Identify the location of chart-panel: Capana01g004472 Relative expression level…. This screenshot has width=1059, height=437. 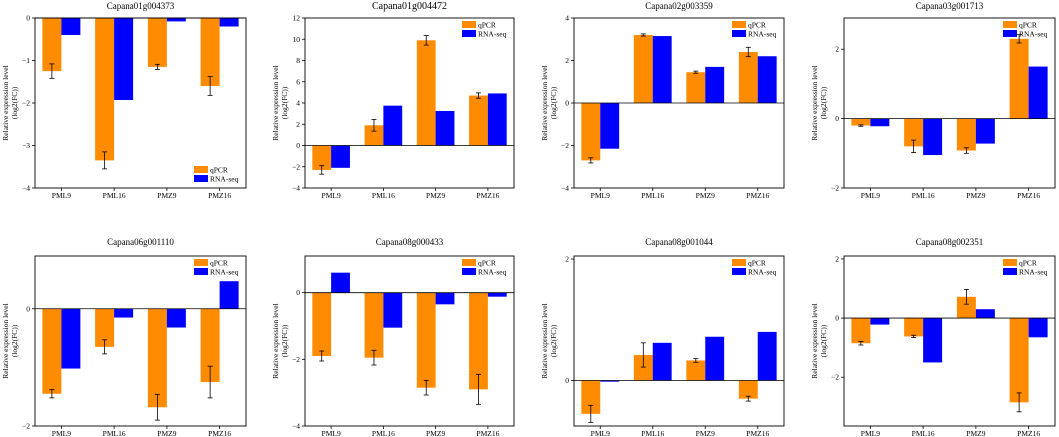
(393, 100).